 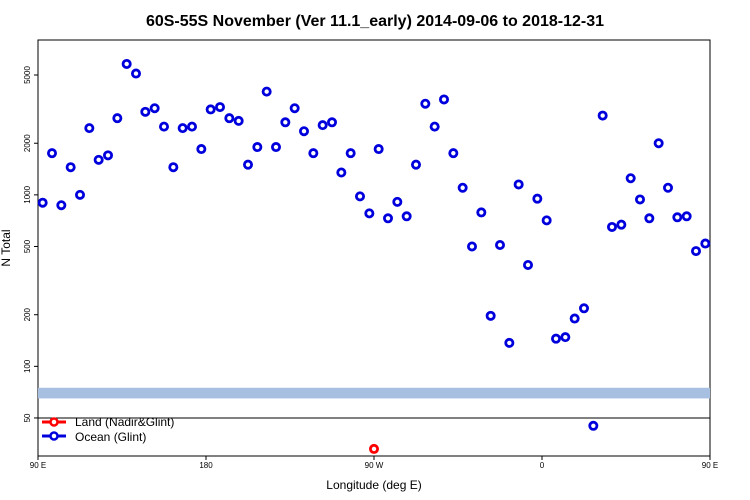 I want to click on y-tick-label: 100, so click(x=27, y=366).